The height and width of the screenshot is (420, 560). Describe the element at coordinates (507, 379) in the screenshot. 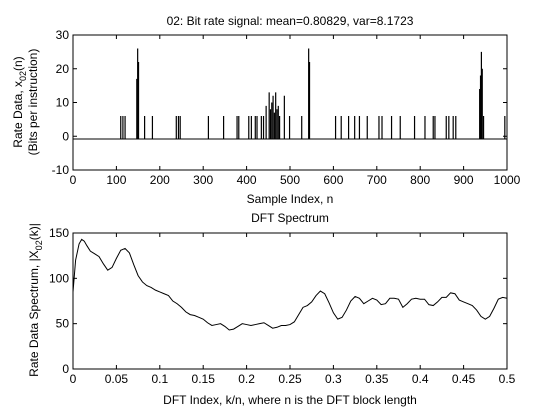

I see `x-tick-label: 0.5` at that location.